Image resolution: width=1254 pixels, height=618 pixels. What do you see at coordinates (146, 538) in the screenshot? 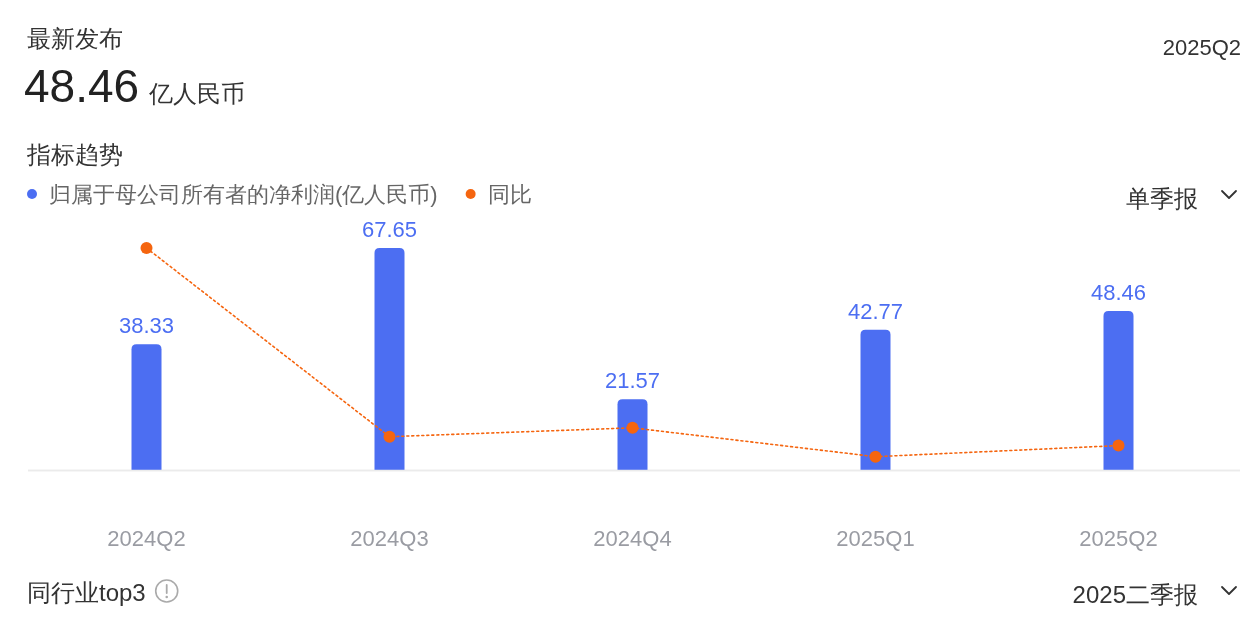
I see `x-tick-label: 2024Q2` at bounding box center [146, 538].